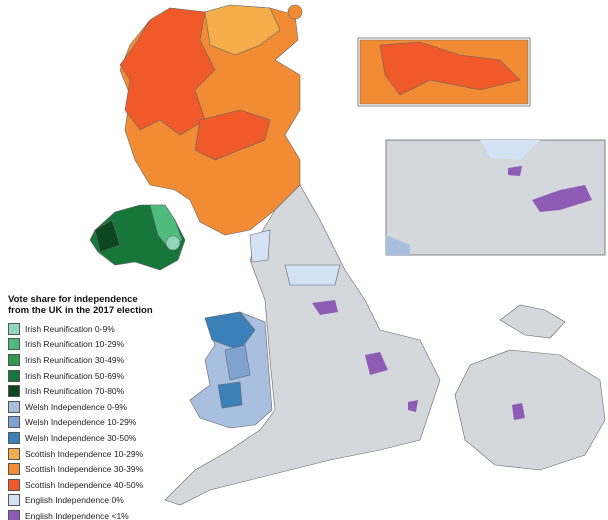 Image resolution: width=608 pixels, height=520 pixels. Describe the element at coordinates (75, 375) in the screenshot. I see `legend-label: Irish Reunification 50-69%` at that location.